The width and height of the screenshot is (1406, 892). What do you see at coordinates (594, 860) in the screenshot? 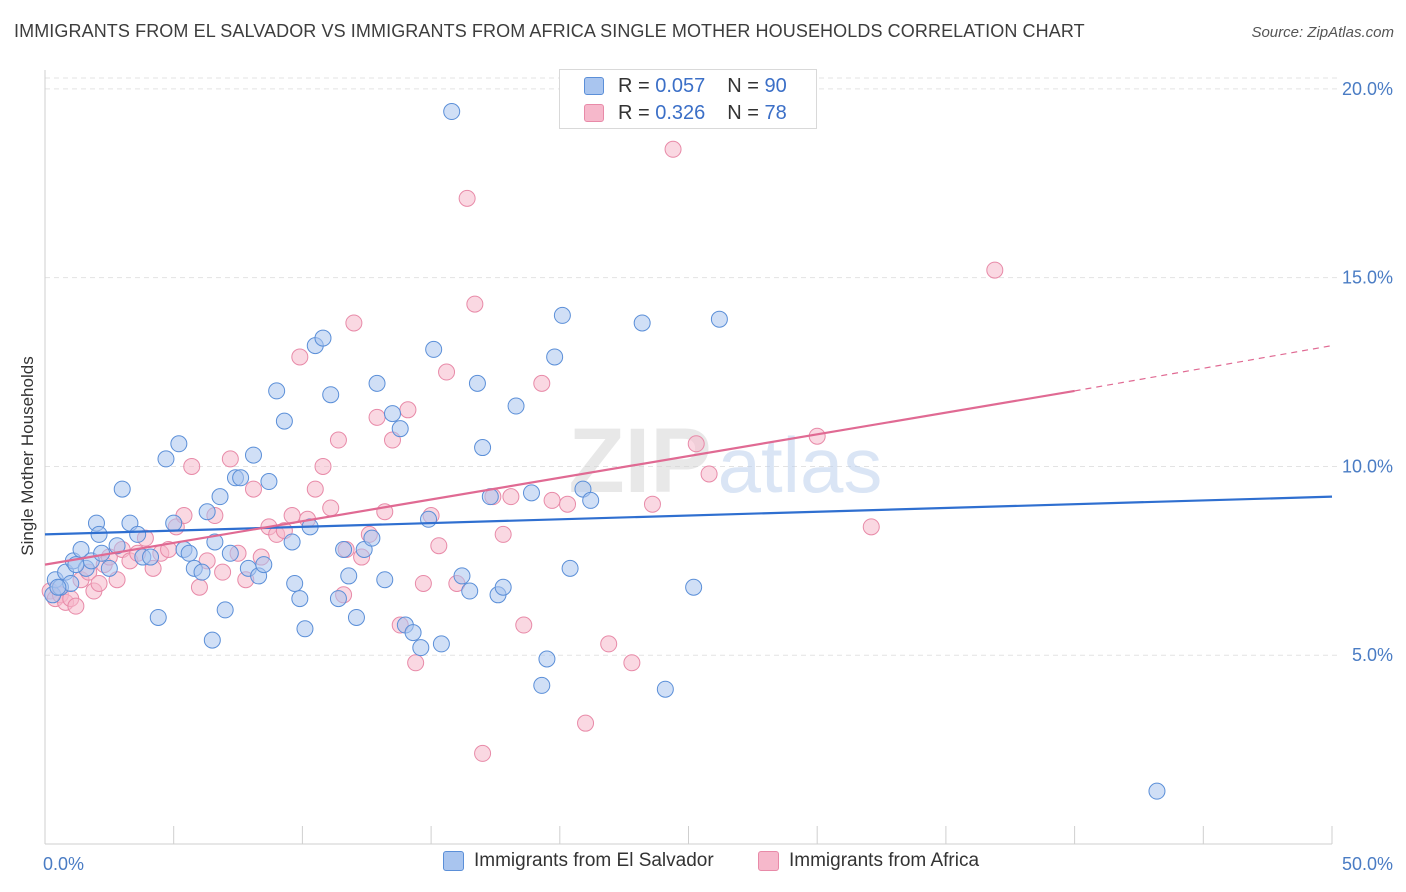
I see `legend-label-el-salvador: Immigrants from El Salvador` at bounding box center [594, 860].